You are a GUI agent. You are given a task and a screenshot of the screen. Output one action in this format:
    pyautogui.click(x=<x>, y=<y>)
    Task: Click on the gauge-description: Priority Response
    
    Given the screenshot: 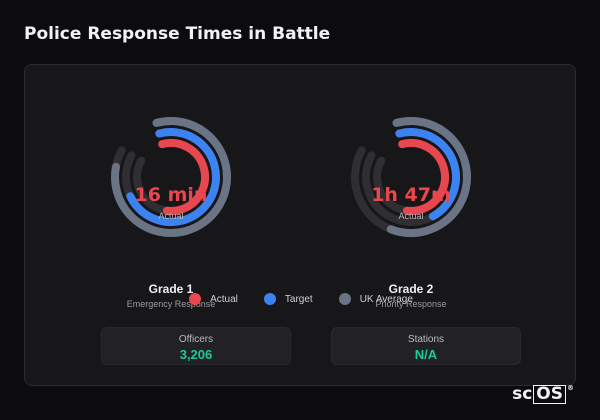 What is the action you would take?
    pyautogui.click(x=411, y=304)
    